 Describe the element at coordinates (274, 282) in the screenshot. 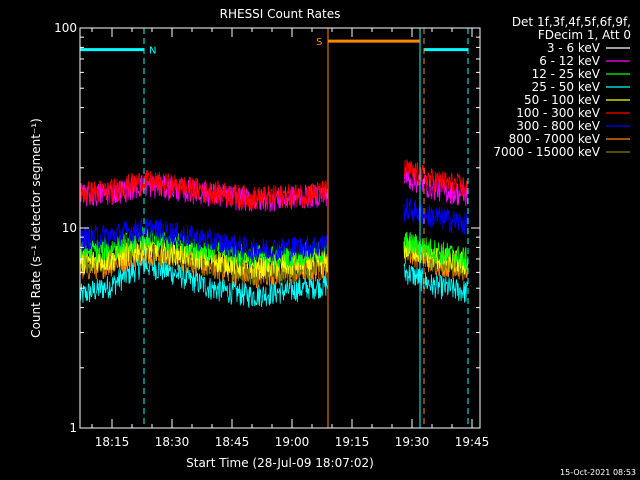

I see `series-line-25_50keV` at that location.